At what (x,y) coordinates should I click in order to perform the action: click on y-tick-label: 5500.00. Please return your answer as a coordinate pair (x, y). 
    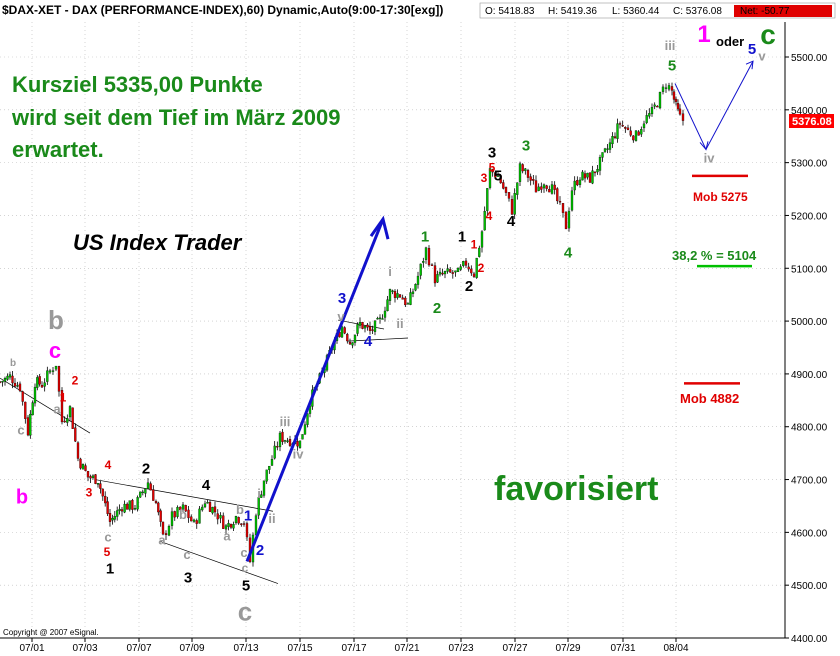
    Looking at the image, I should click on (809, 58).